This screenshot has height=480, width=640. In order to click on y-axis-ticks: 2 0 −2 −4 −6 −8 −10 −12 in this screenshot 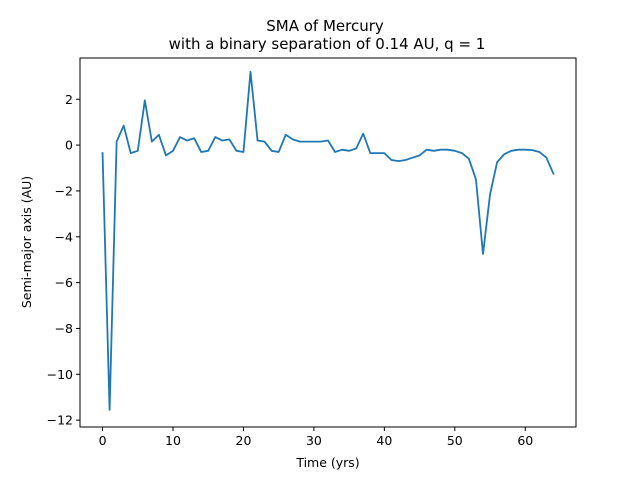, I will do `click(63, 260)`.